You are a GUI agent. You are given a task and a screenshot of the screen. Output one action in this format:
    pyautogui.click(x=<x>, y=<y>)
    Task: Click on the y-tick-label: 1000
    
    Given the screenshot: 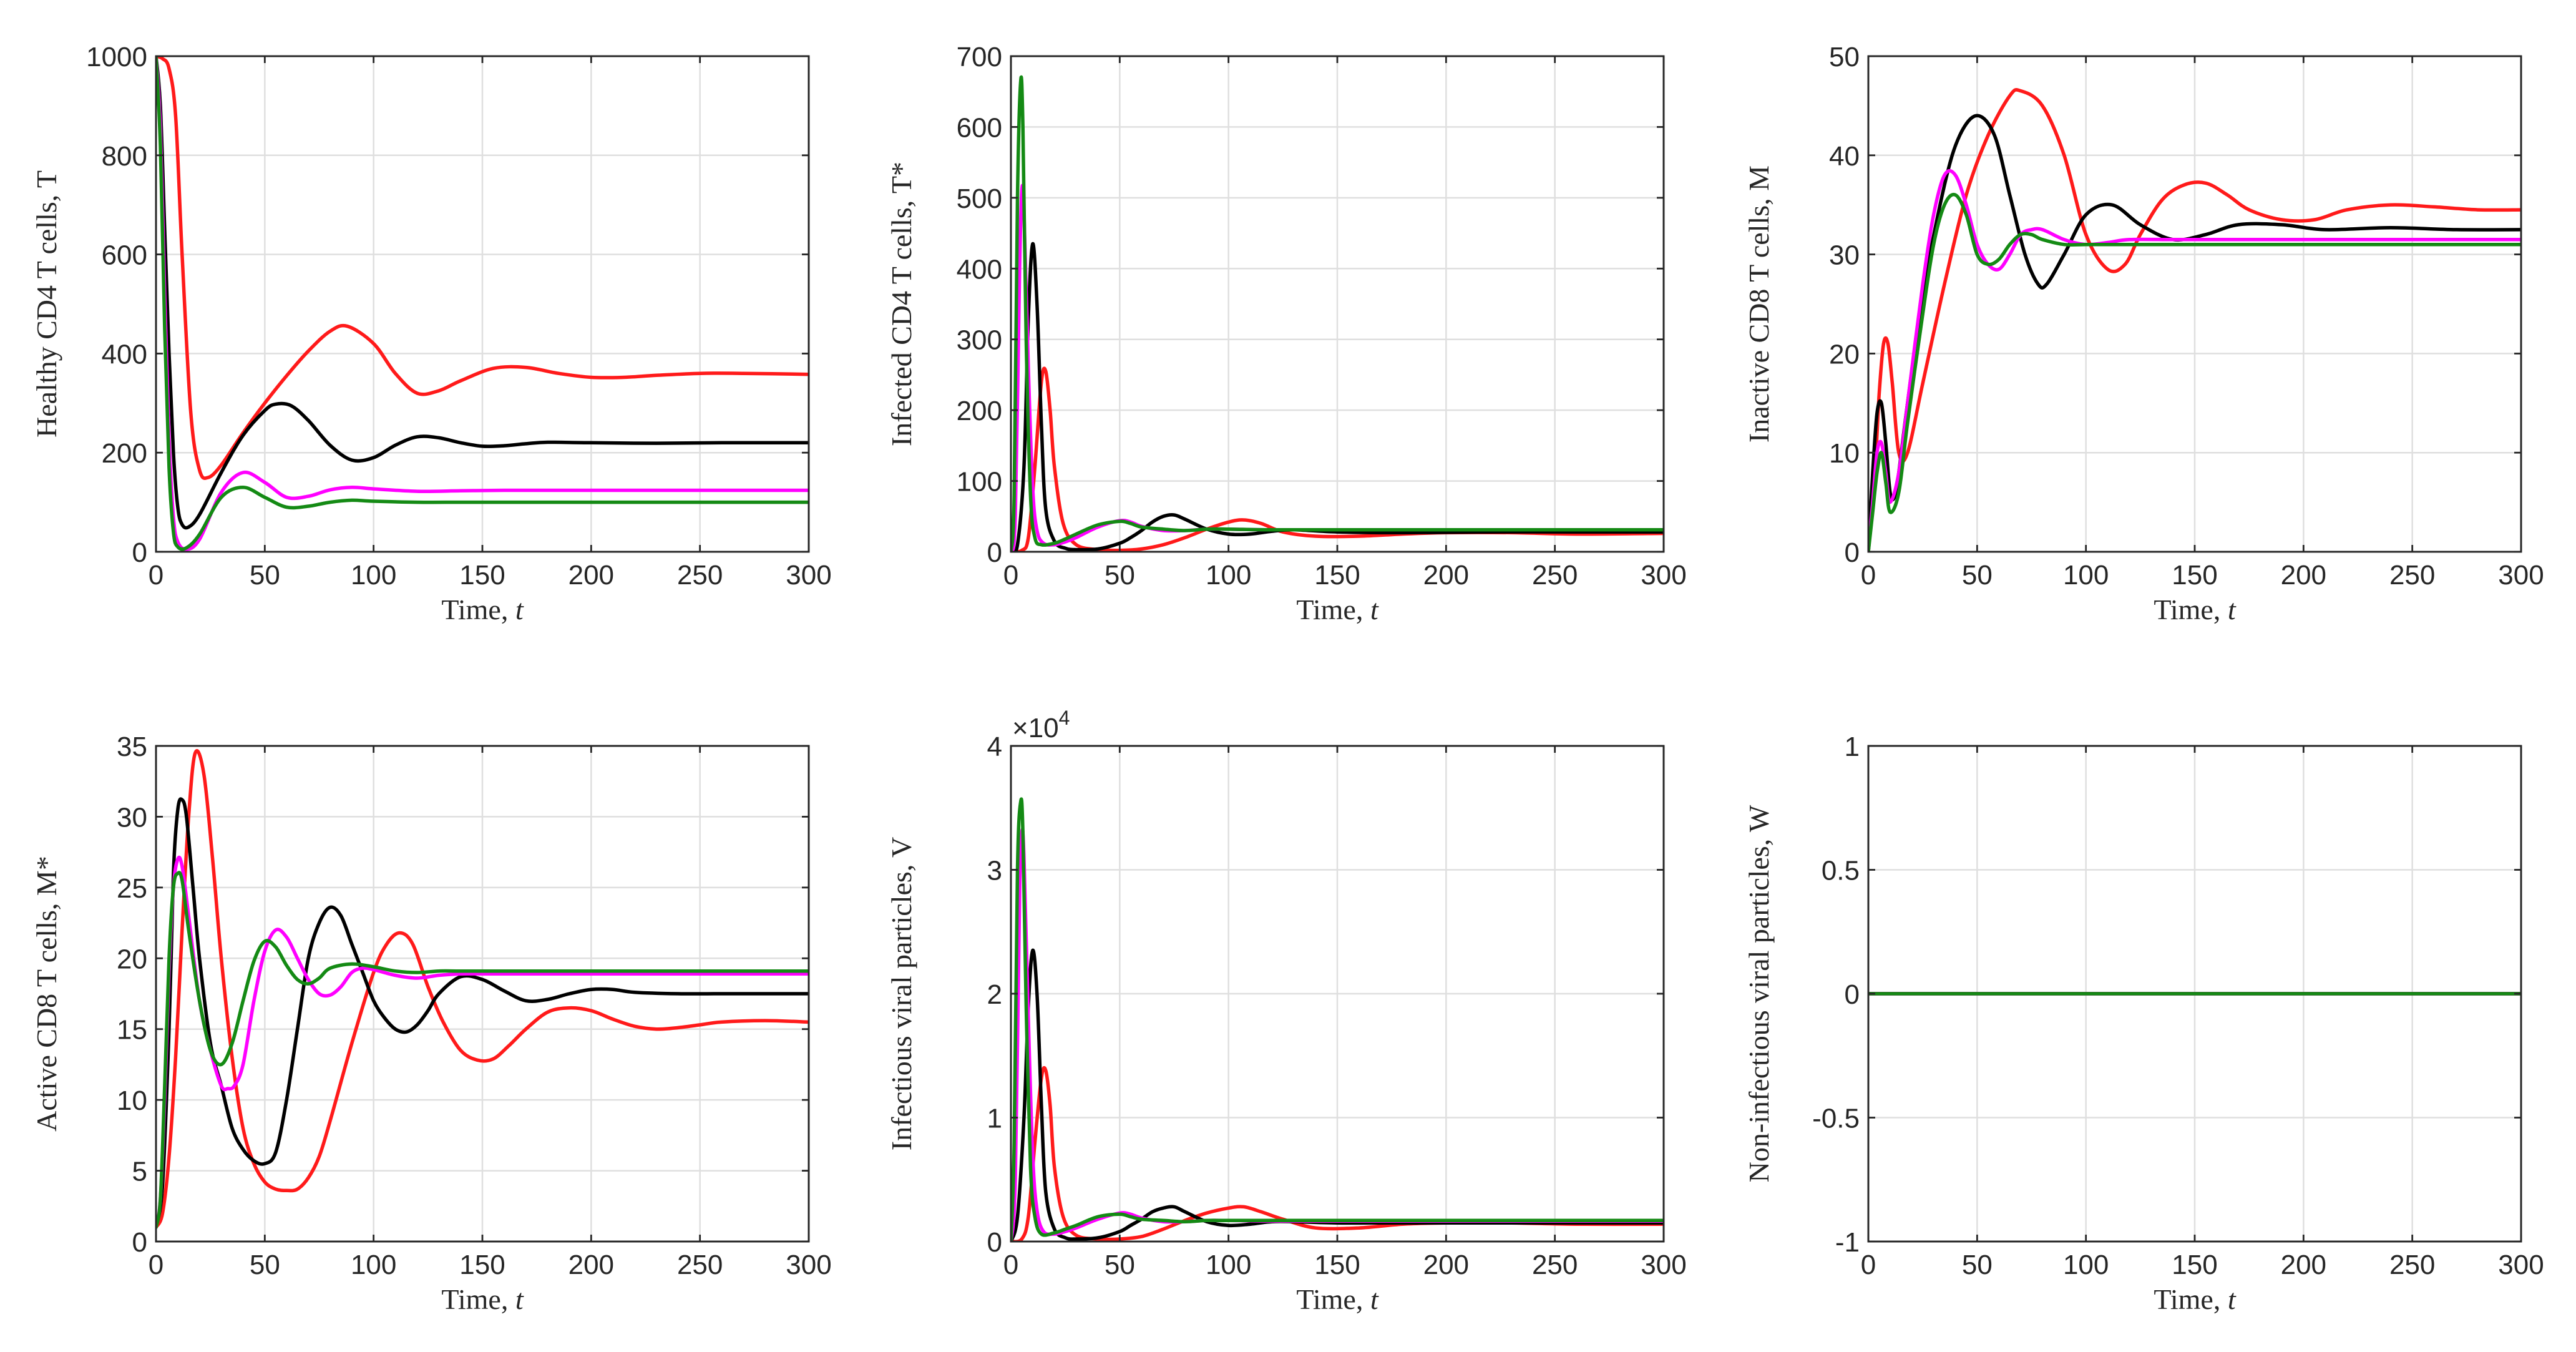 What is the action you would take?
    pyautogui.click(x=116, y=57)
    